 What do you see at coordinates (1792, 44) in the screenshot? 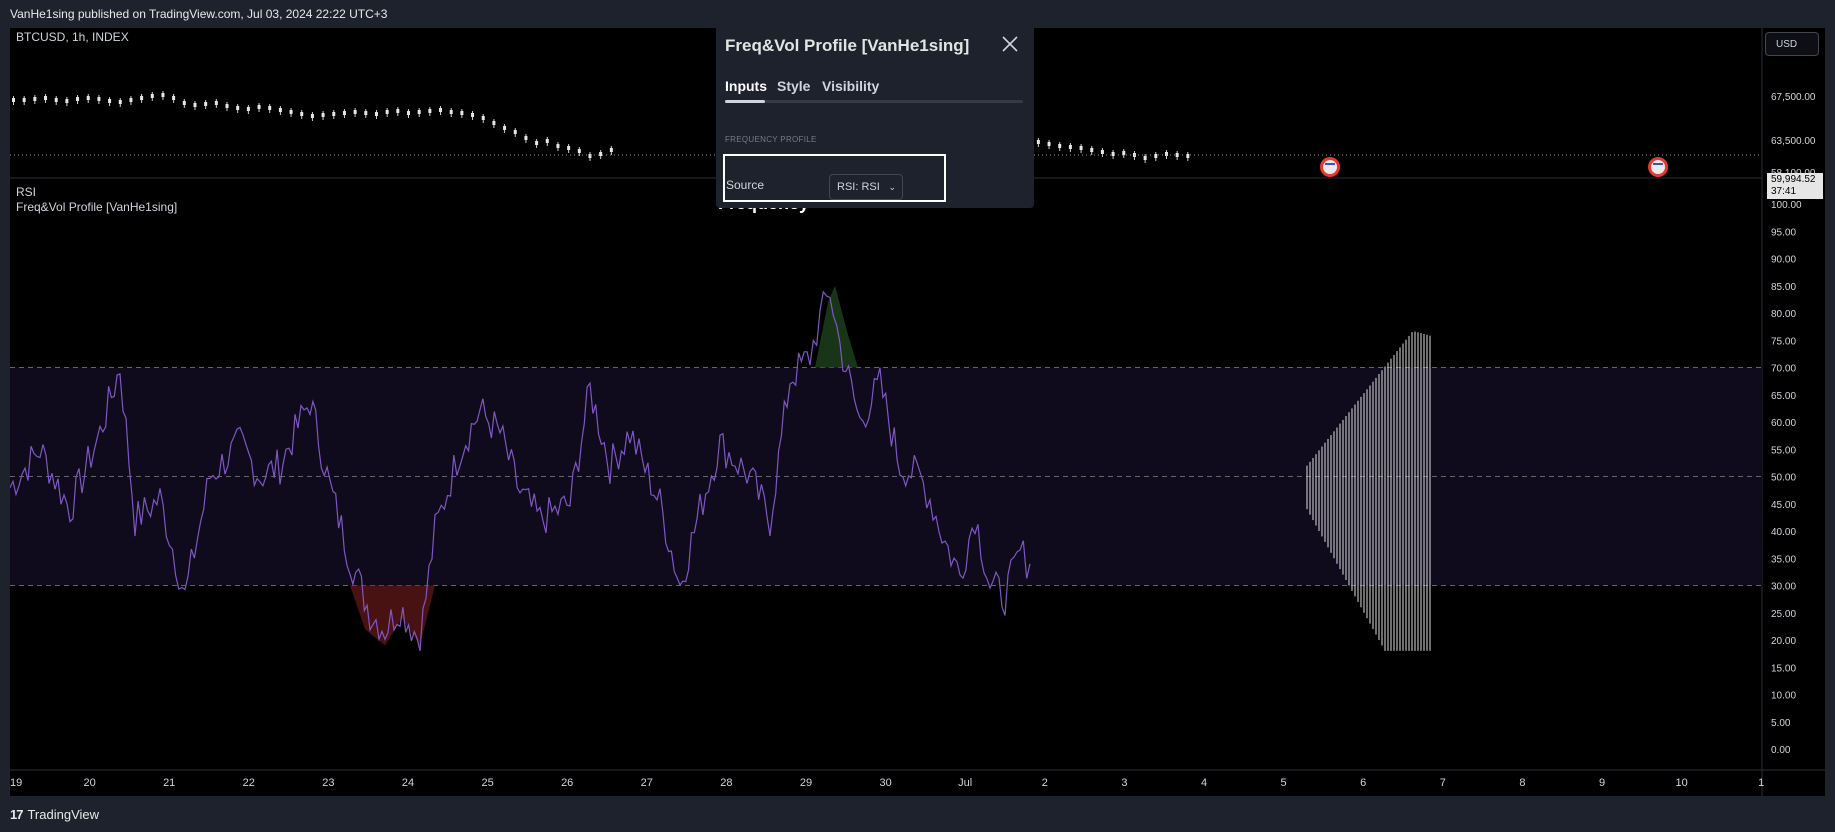
I see `currency-button: USD` at bounding box center [1792, 44].